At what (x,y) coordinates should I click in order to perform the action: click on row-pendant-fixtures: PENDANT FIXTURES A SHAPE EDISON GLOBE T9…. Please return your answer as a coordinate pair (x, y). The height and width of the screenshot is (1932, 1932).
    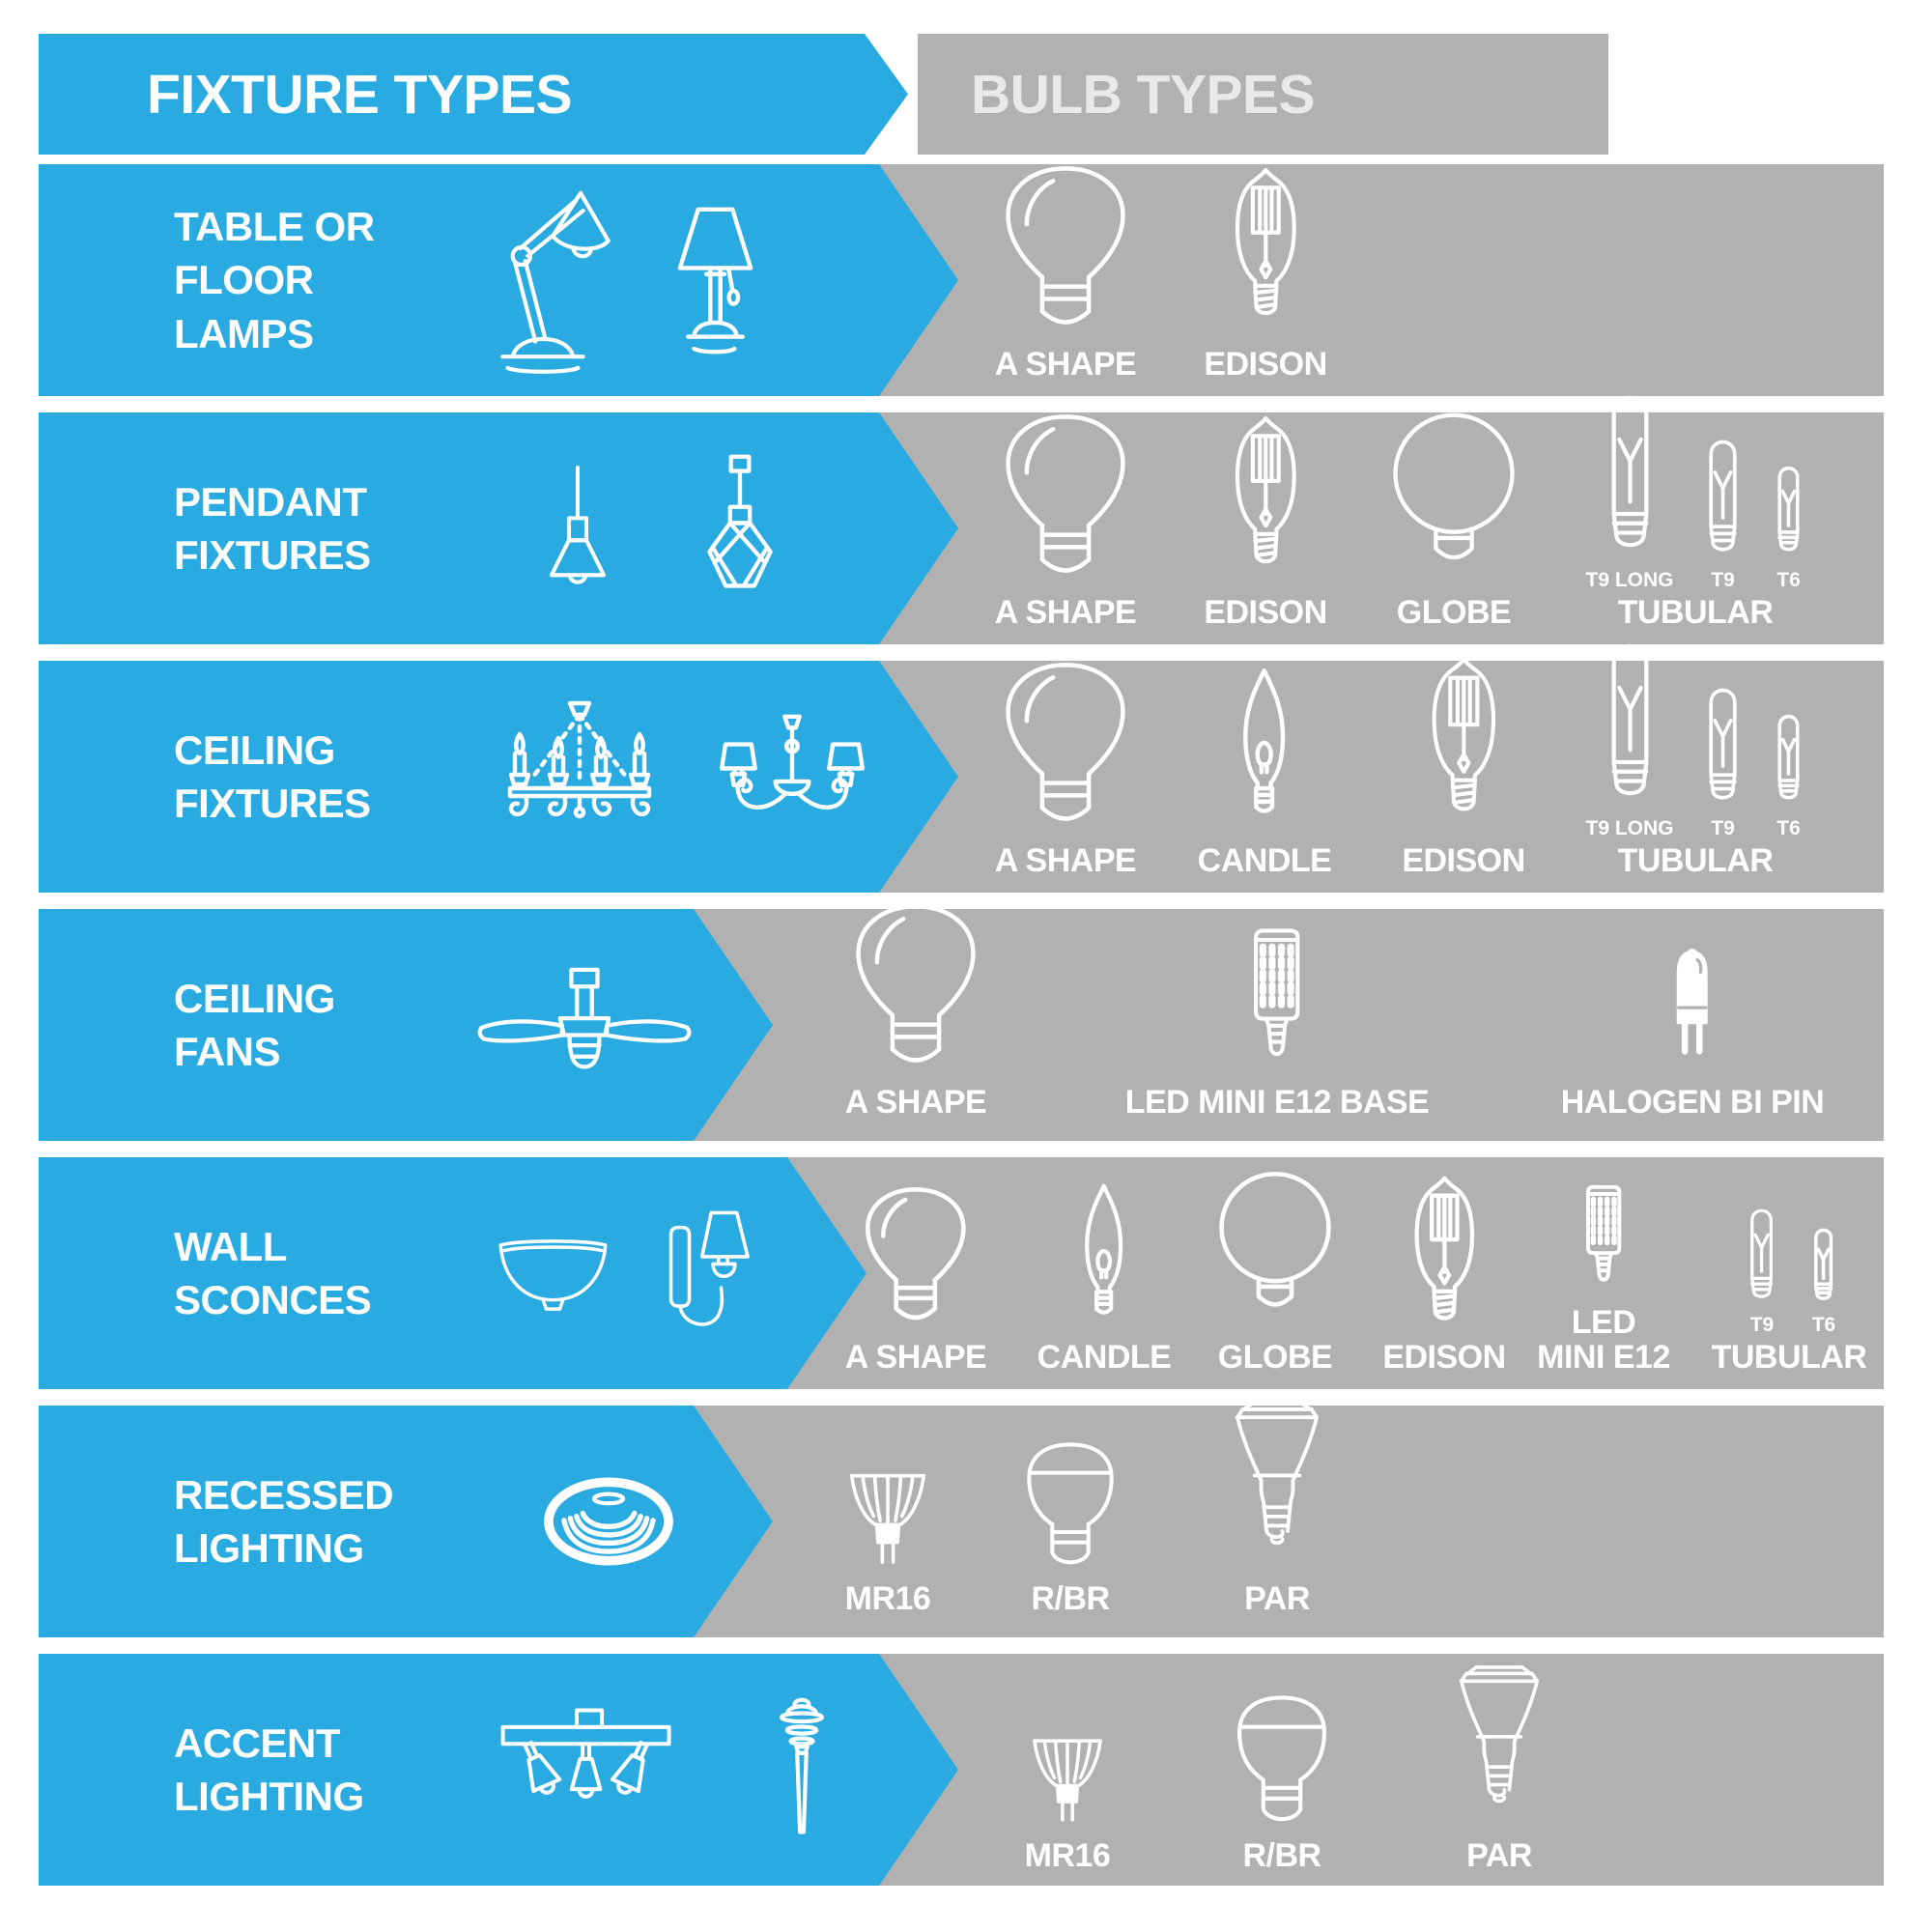
    Looking at the image, I should click on (966, 528).